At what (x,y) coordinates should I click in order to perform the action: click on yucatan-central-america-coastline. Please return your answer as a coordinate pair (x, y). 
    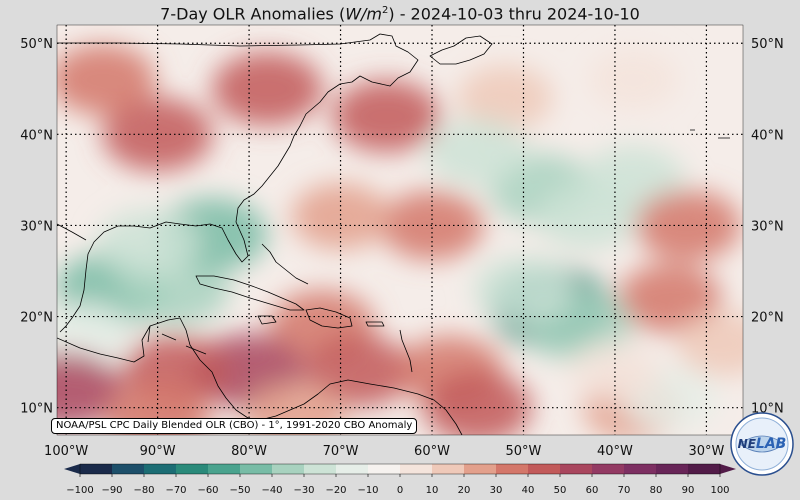
    Looking at the image, I should click on (167, 369).